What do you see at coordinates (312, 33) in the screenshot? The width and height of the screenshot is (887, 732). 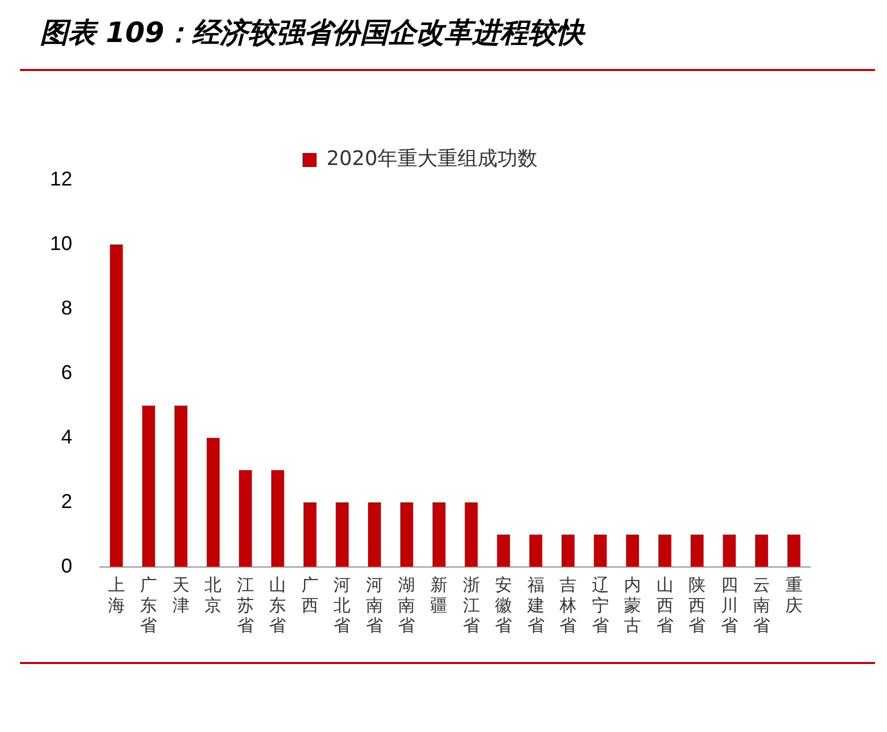 I see `chart-title: 图表 109：经济较强省份国企改革进程较快` at bounding box center [312, 33].